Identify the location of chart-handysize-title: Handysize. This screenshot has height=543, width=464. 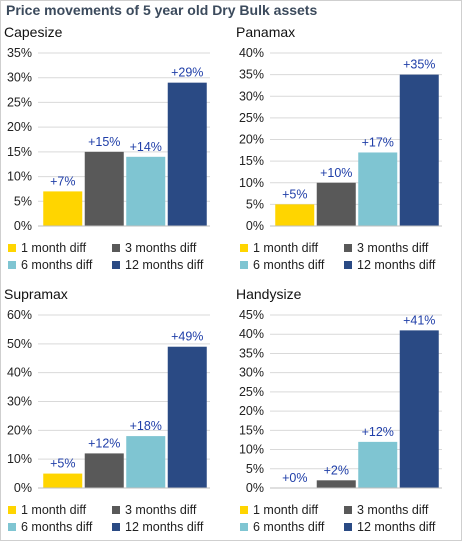
(269, 294).